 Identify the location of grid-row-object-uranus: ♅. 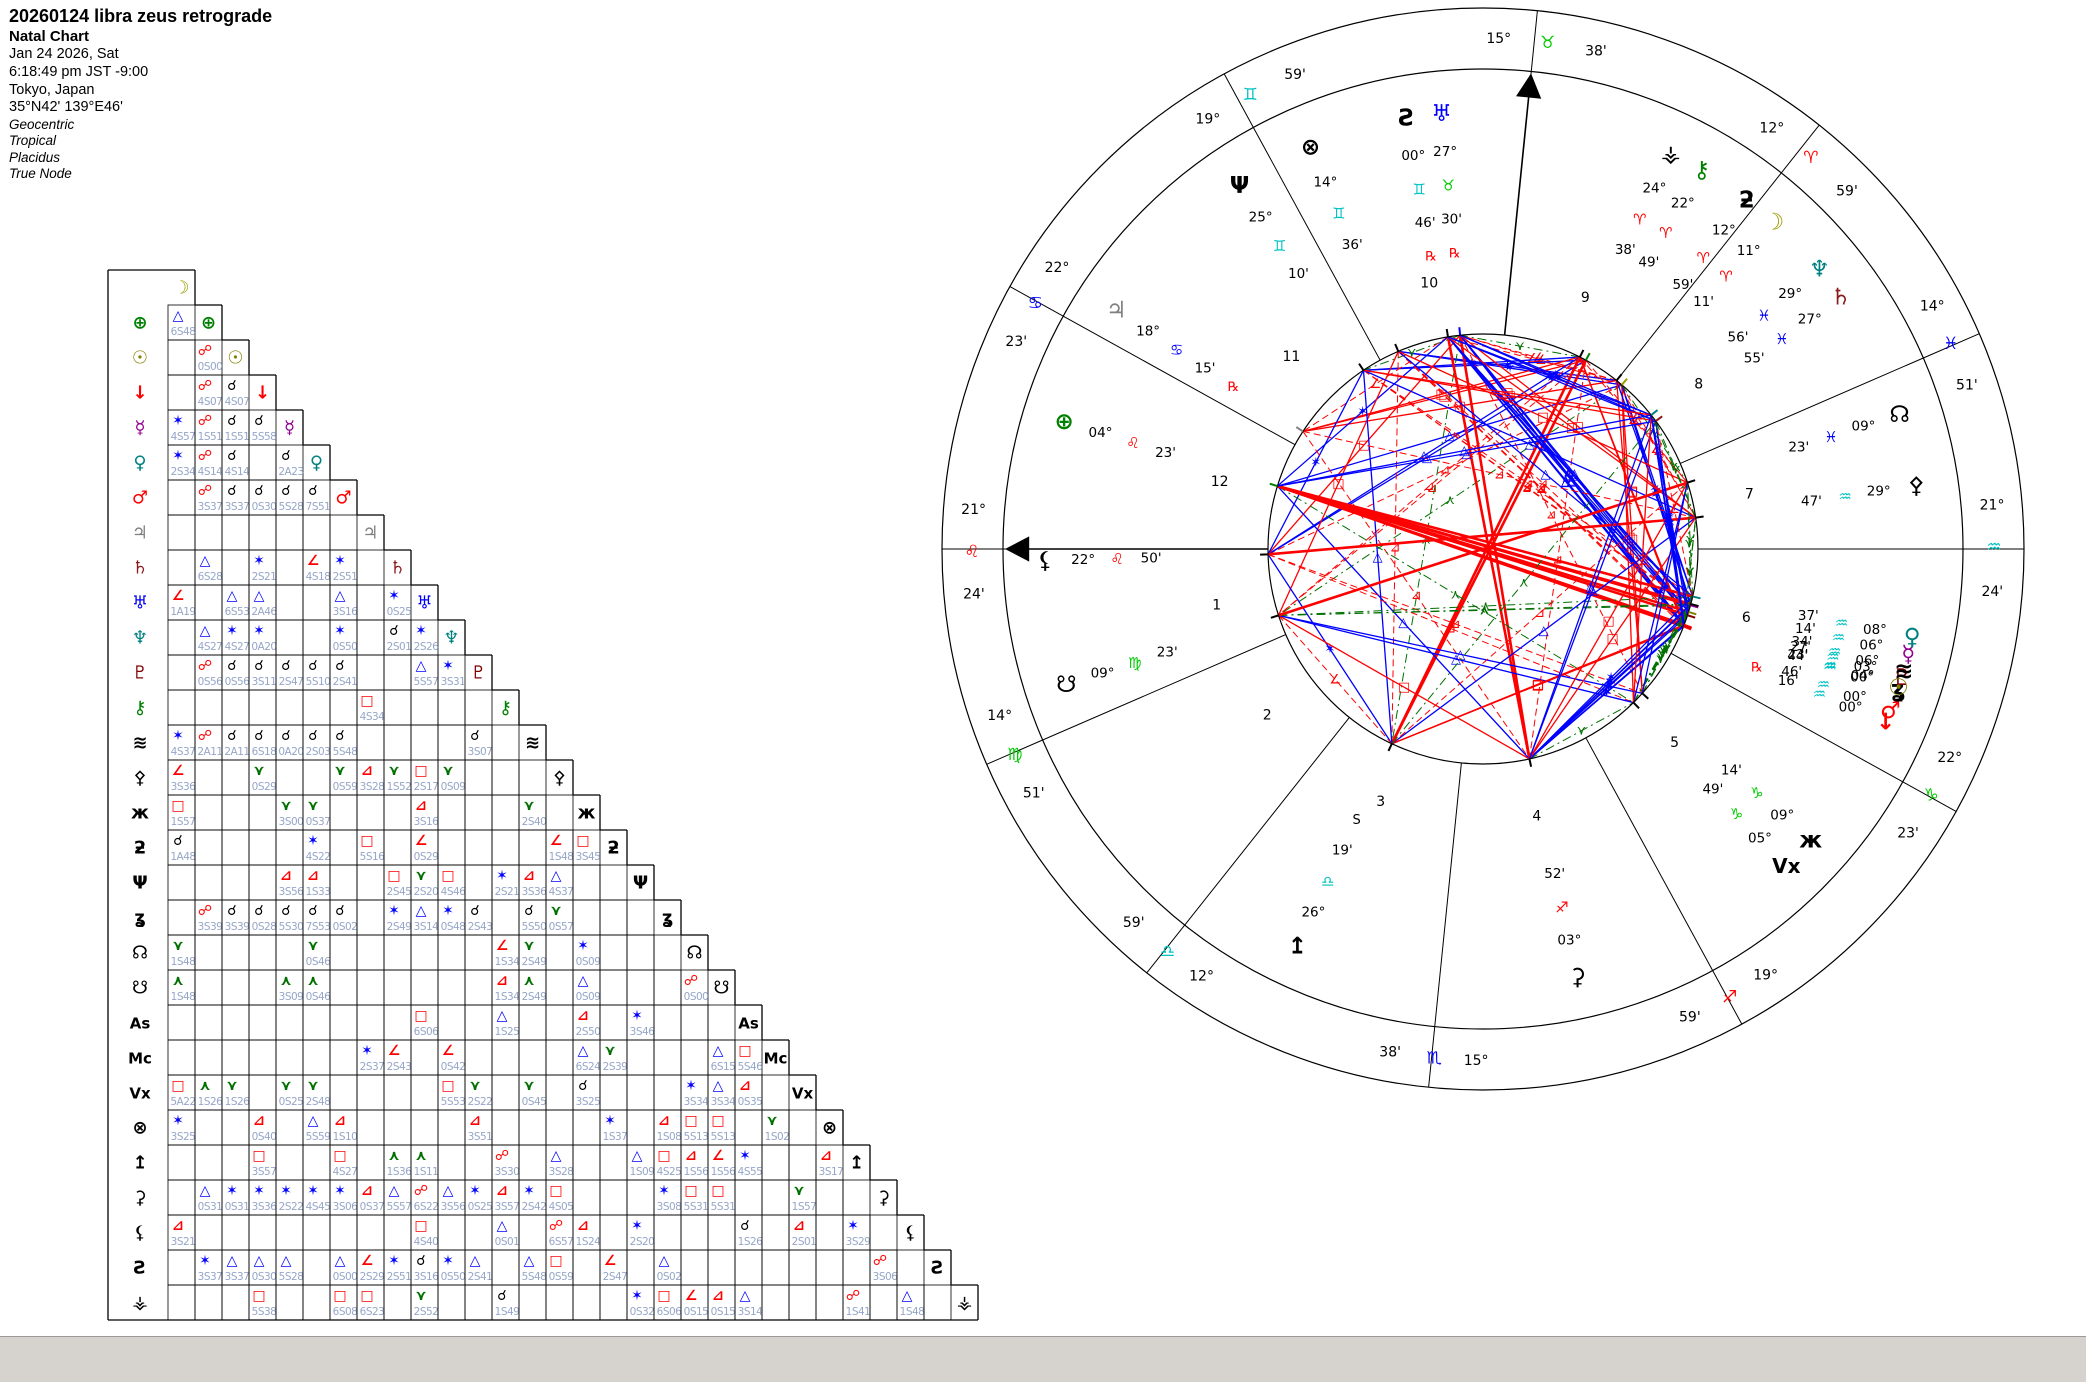
(140, 603).